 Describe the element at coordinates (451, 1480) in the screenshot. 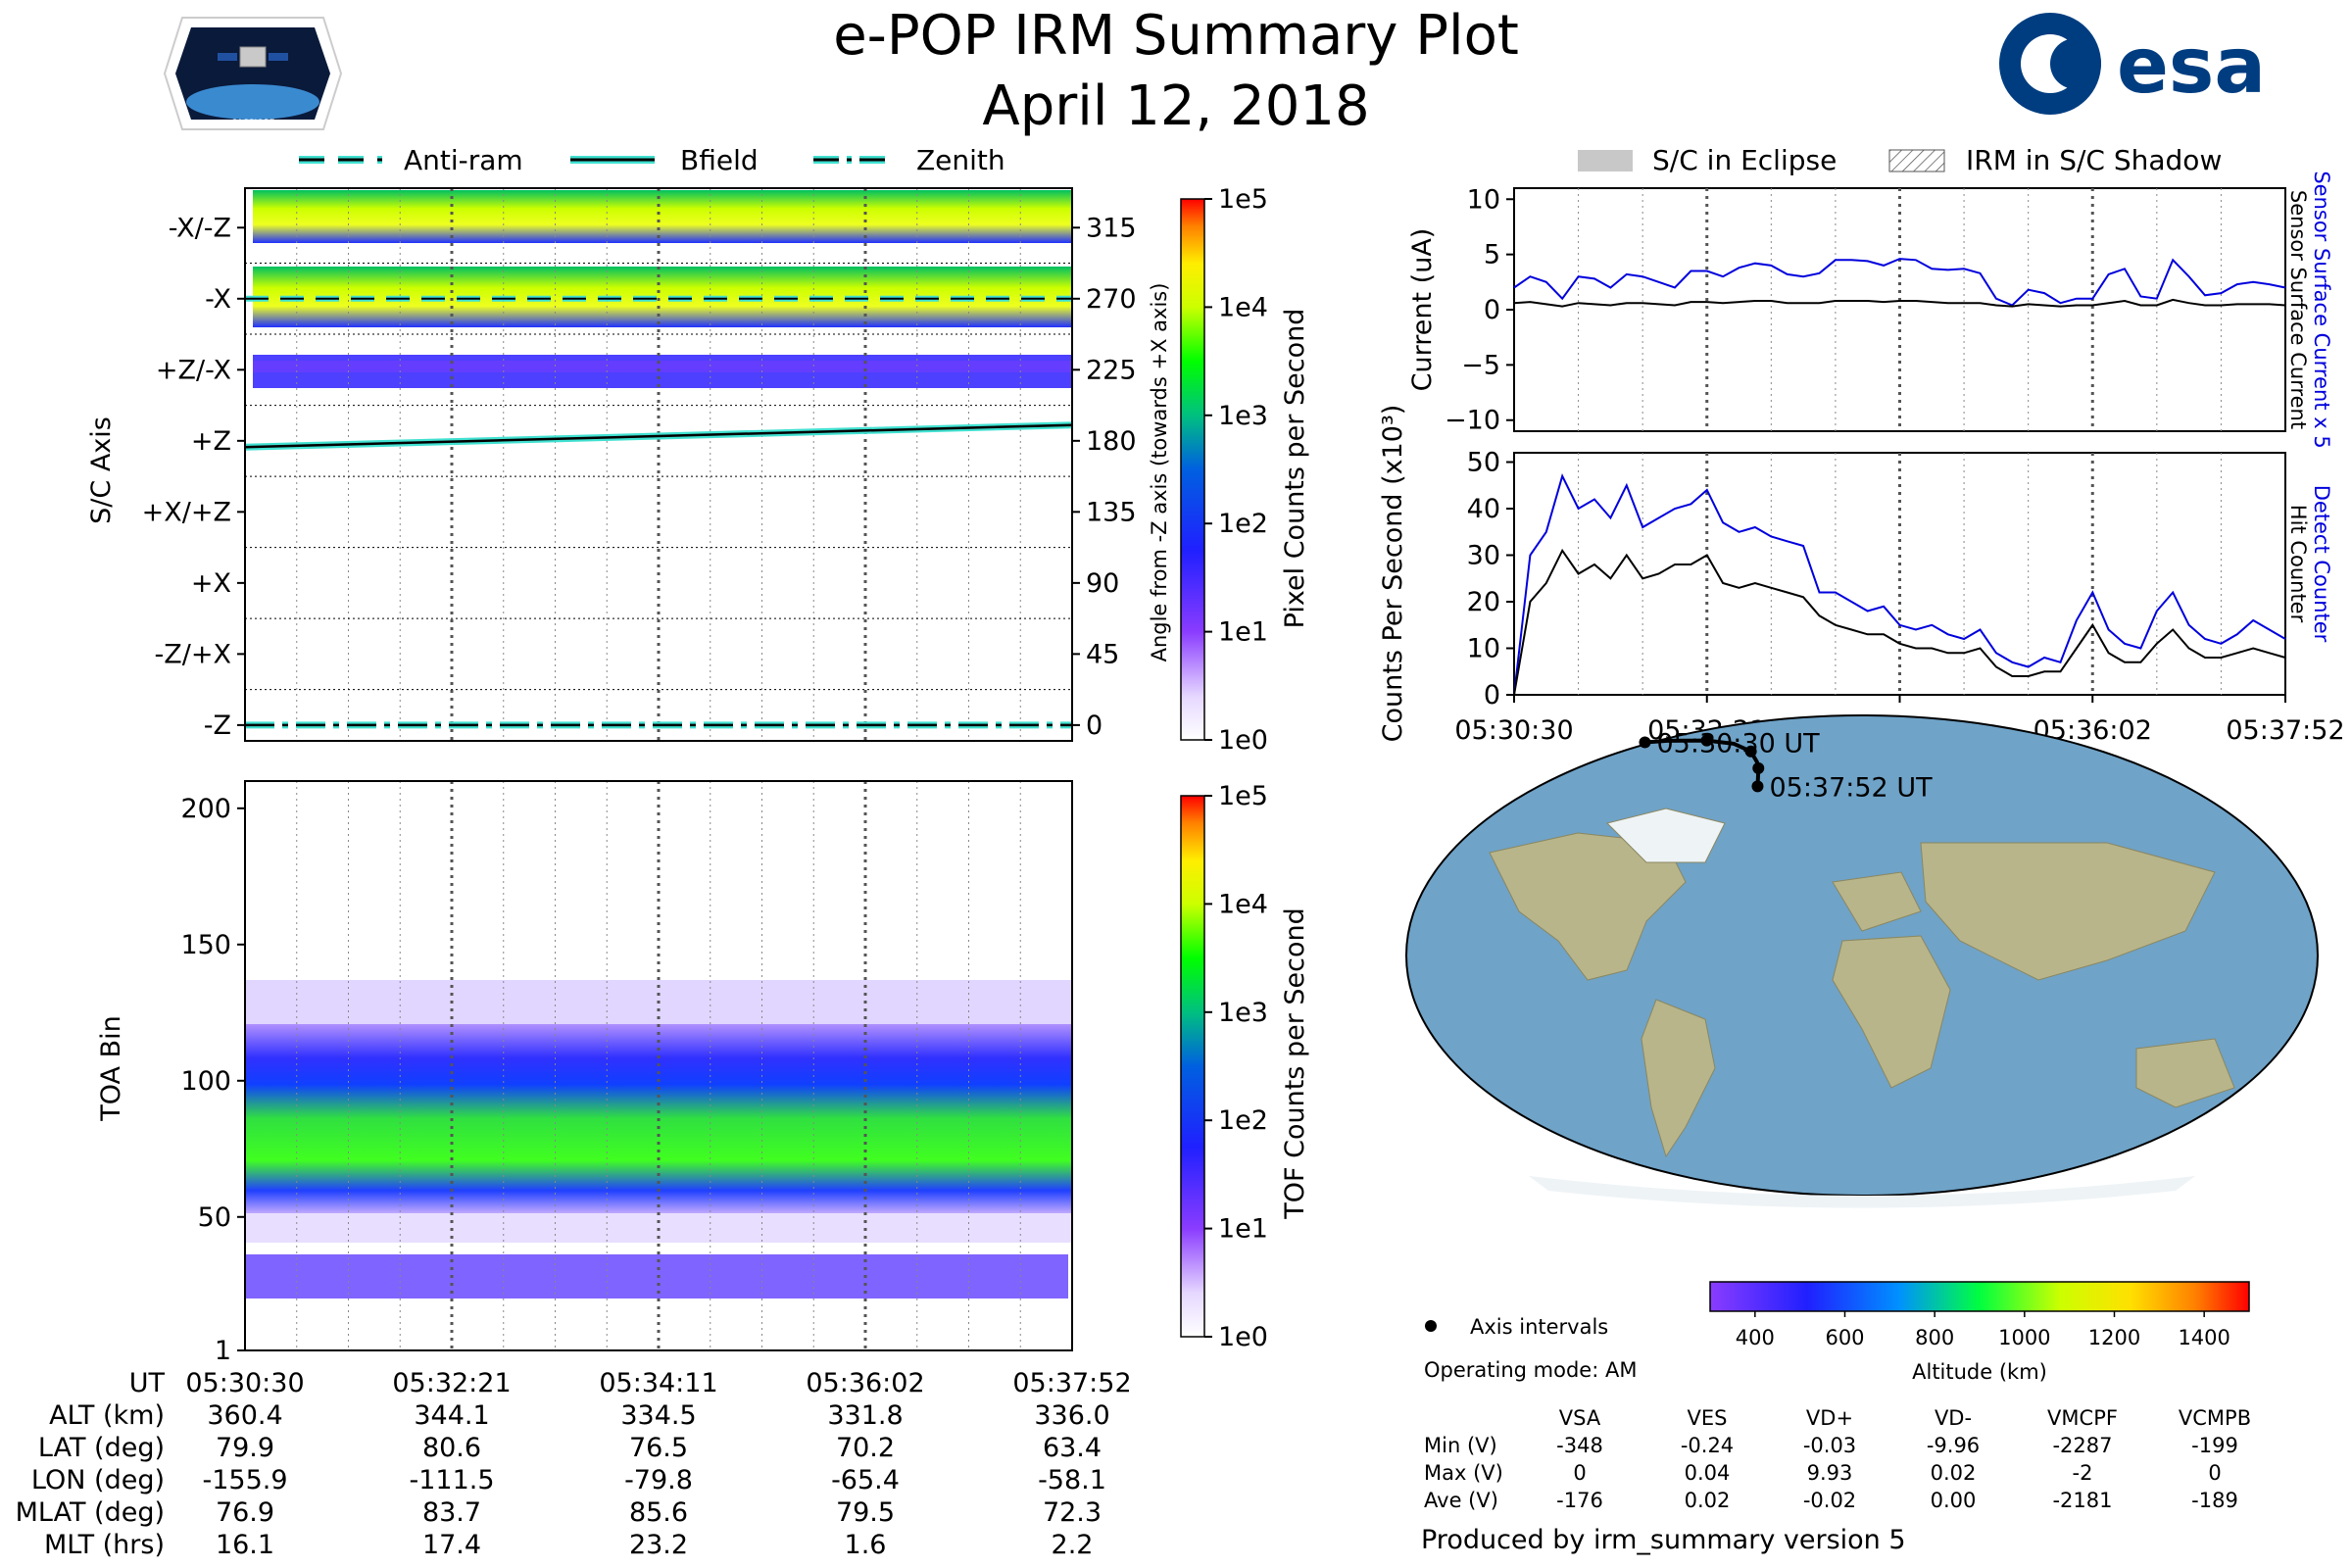

I see `ut-cell: -111.5` at that location.